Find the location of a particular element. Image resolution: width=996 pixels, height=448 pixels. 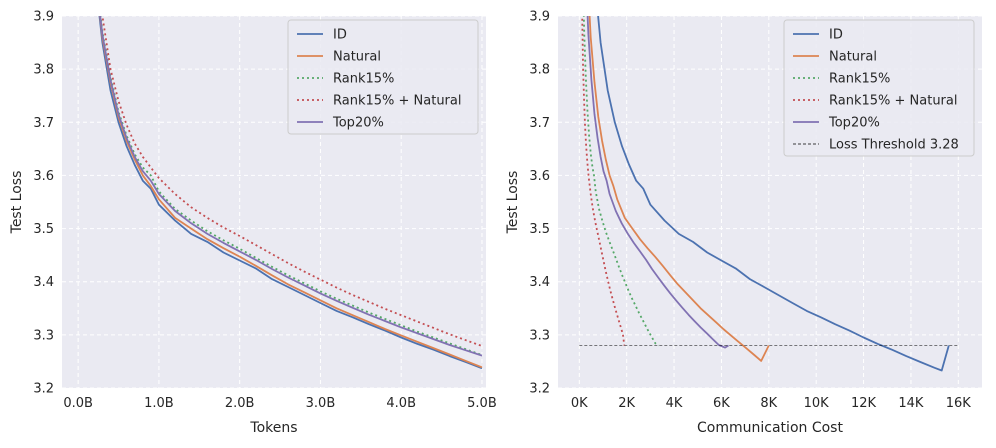

y-axis-label-left: Test Loss is located at coordinates (17, 203).